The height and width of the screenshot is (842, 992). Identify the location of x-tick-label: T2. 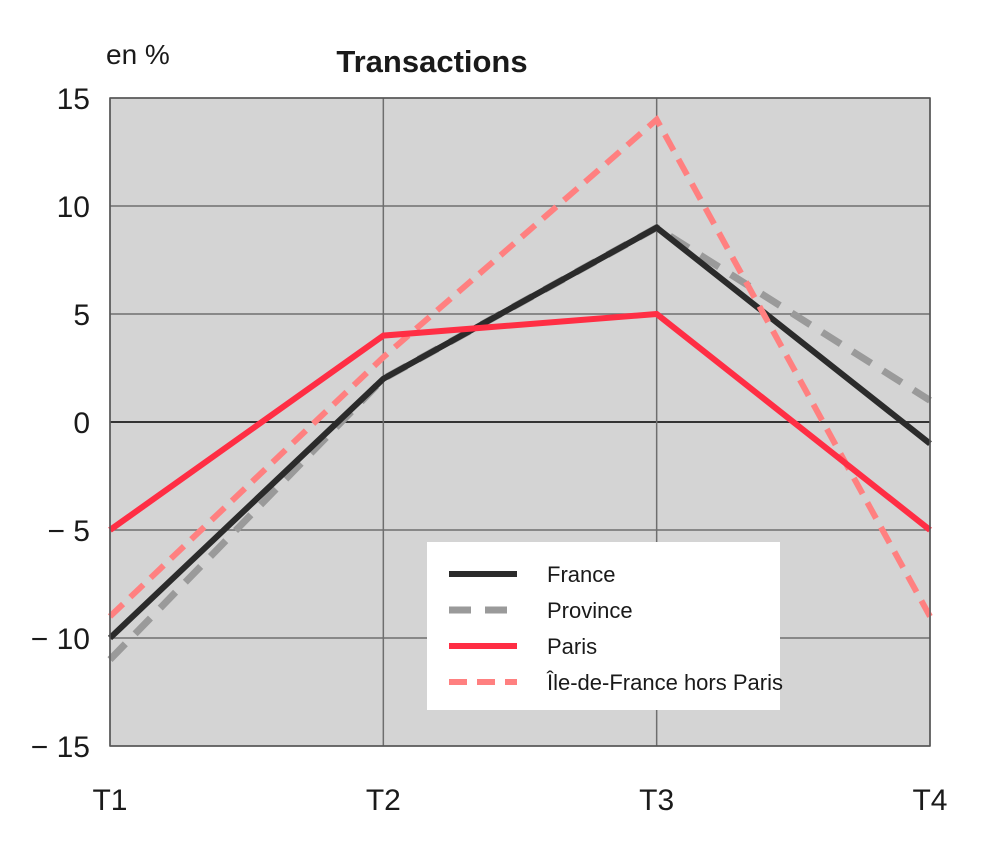
(383, 800).